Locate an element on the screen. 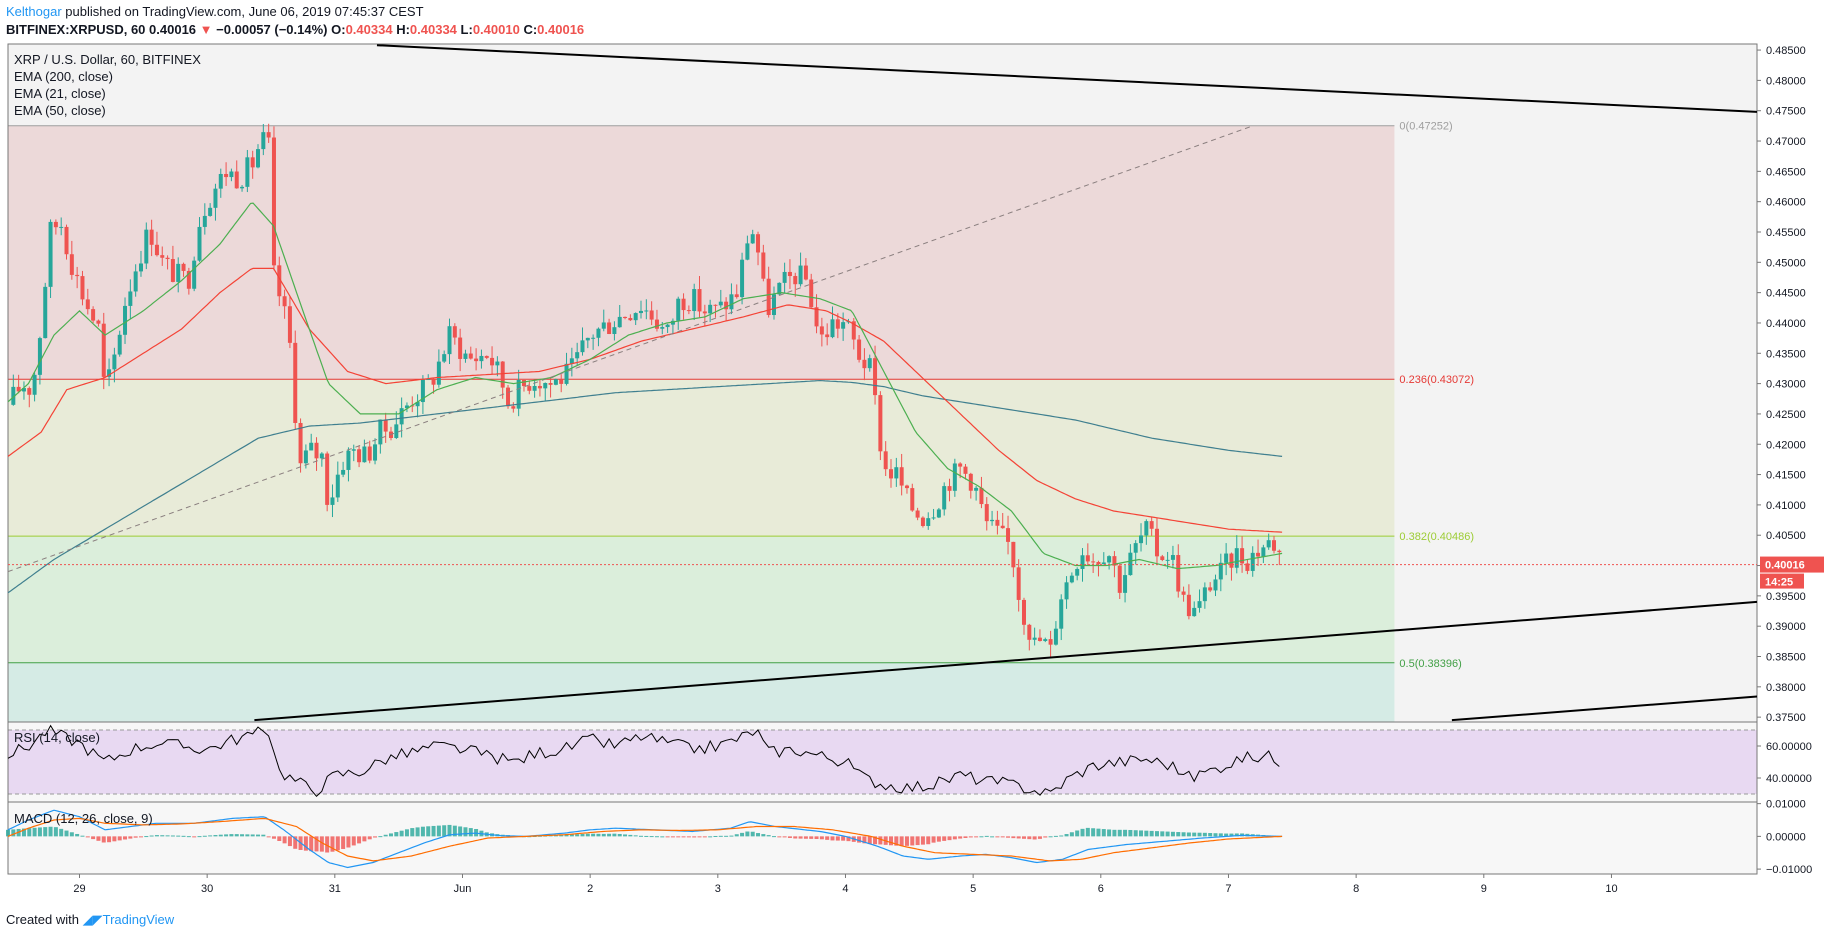 The width and height of the screenshot is (1828, 938). price-tick-label-13: 0.42000 is located at coordinates (1786, 445).